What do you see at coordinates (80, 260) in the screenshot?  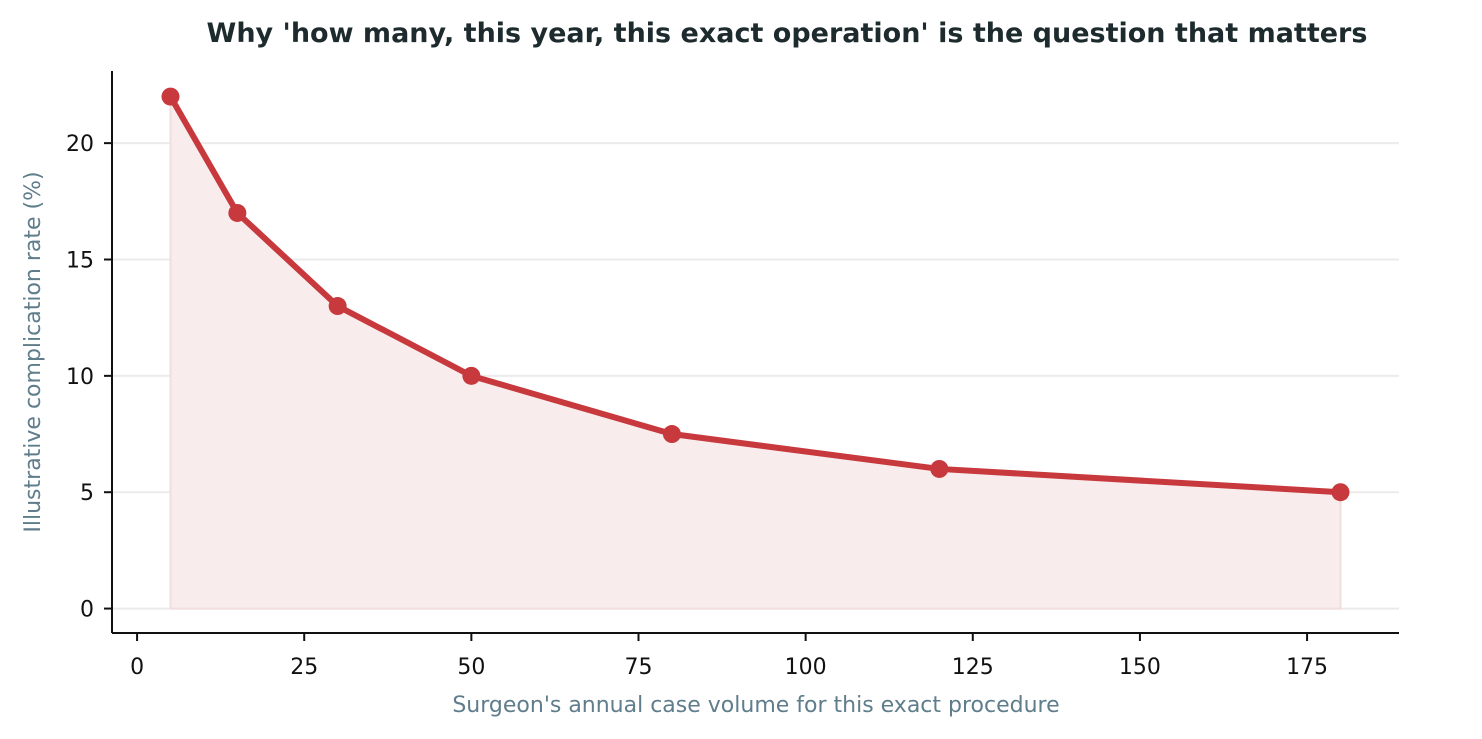 I see `y-tick-label-15: 15` at bounding box center [80, 260].